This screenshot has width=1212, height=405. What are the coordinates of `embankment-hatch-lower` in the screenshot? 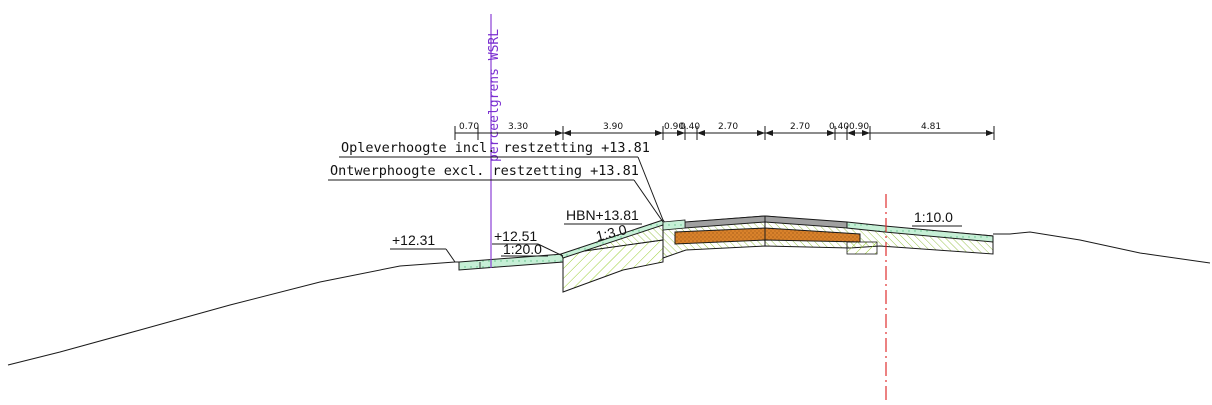 It's located at (613, 266).